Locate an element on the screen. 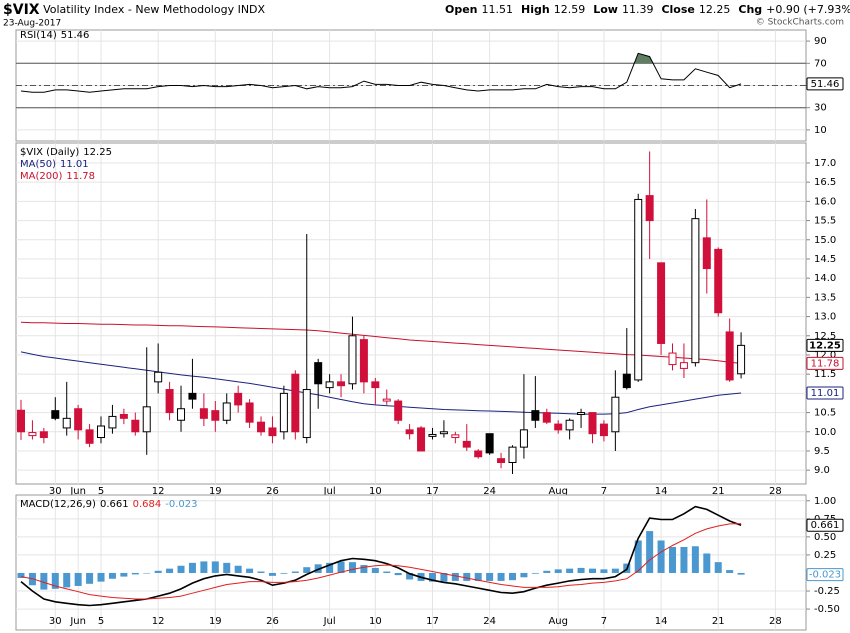  x-tick-label: 24 is located at coordinates (489, 491).